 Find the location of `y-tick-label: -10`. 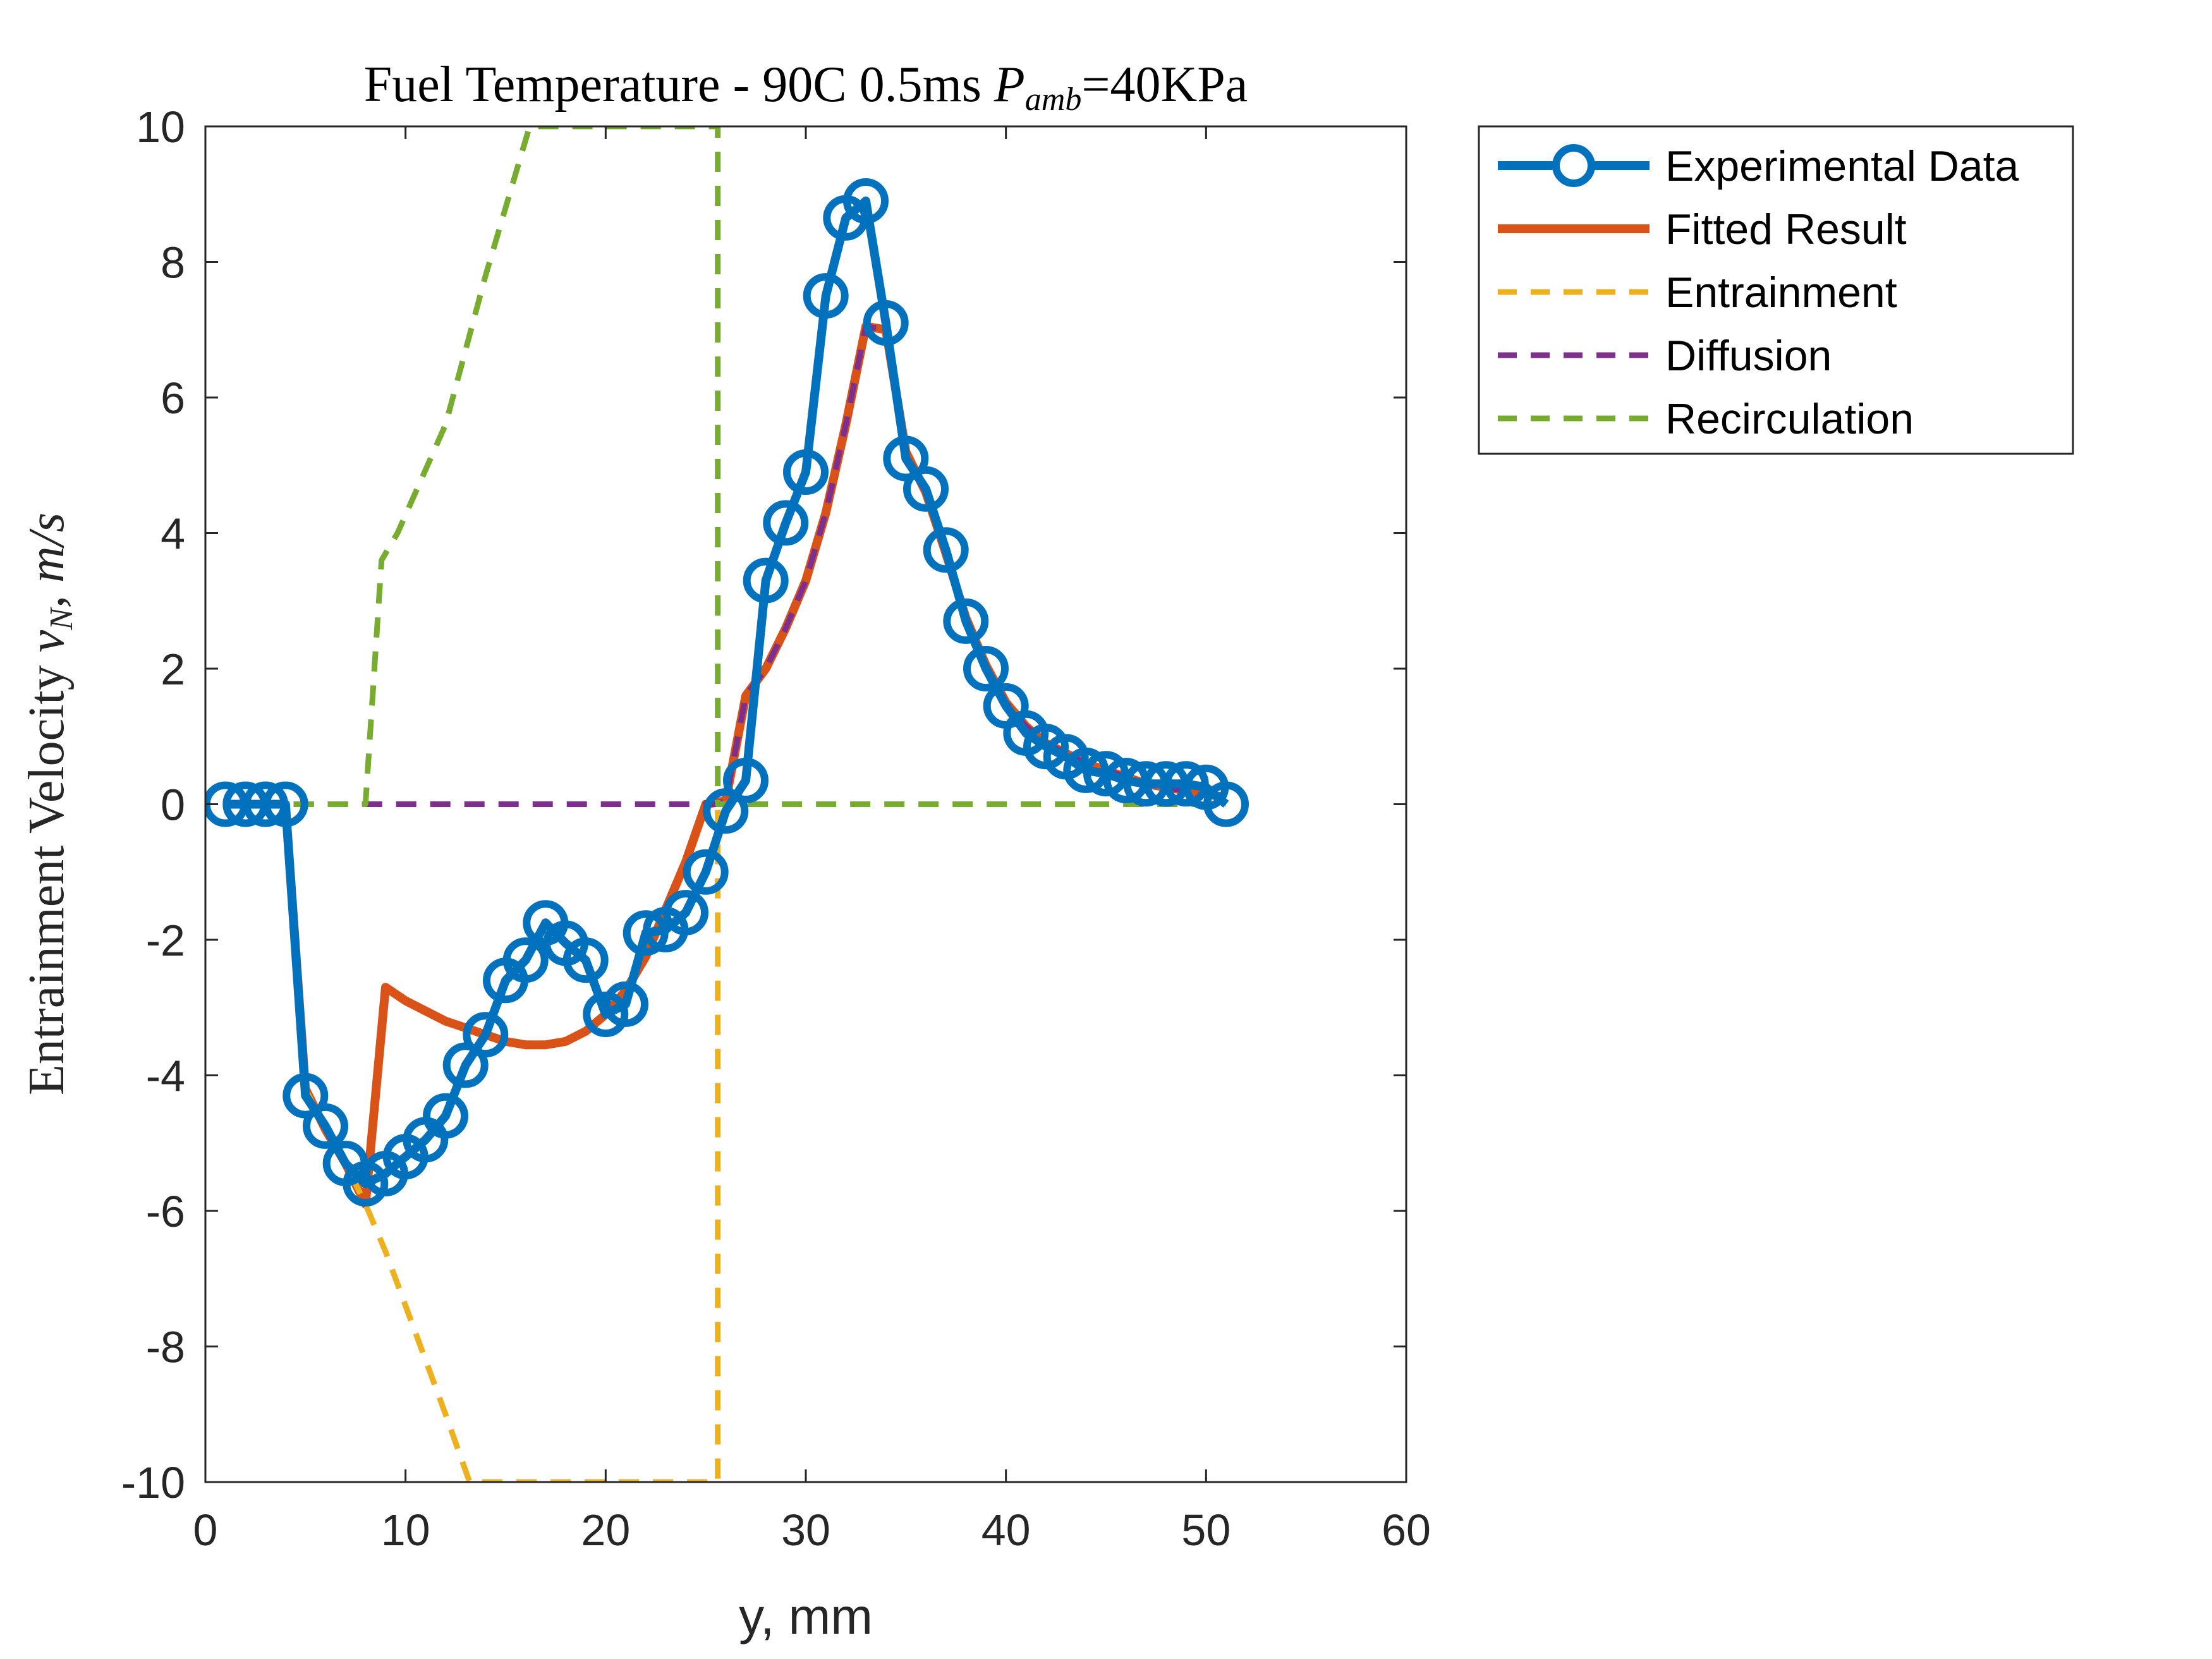

y-tick-label: -10 is located at coordinates (153, 1482).